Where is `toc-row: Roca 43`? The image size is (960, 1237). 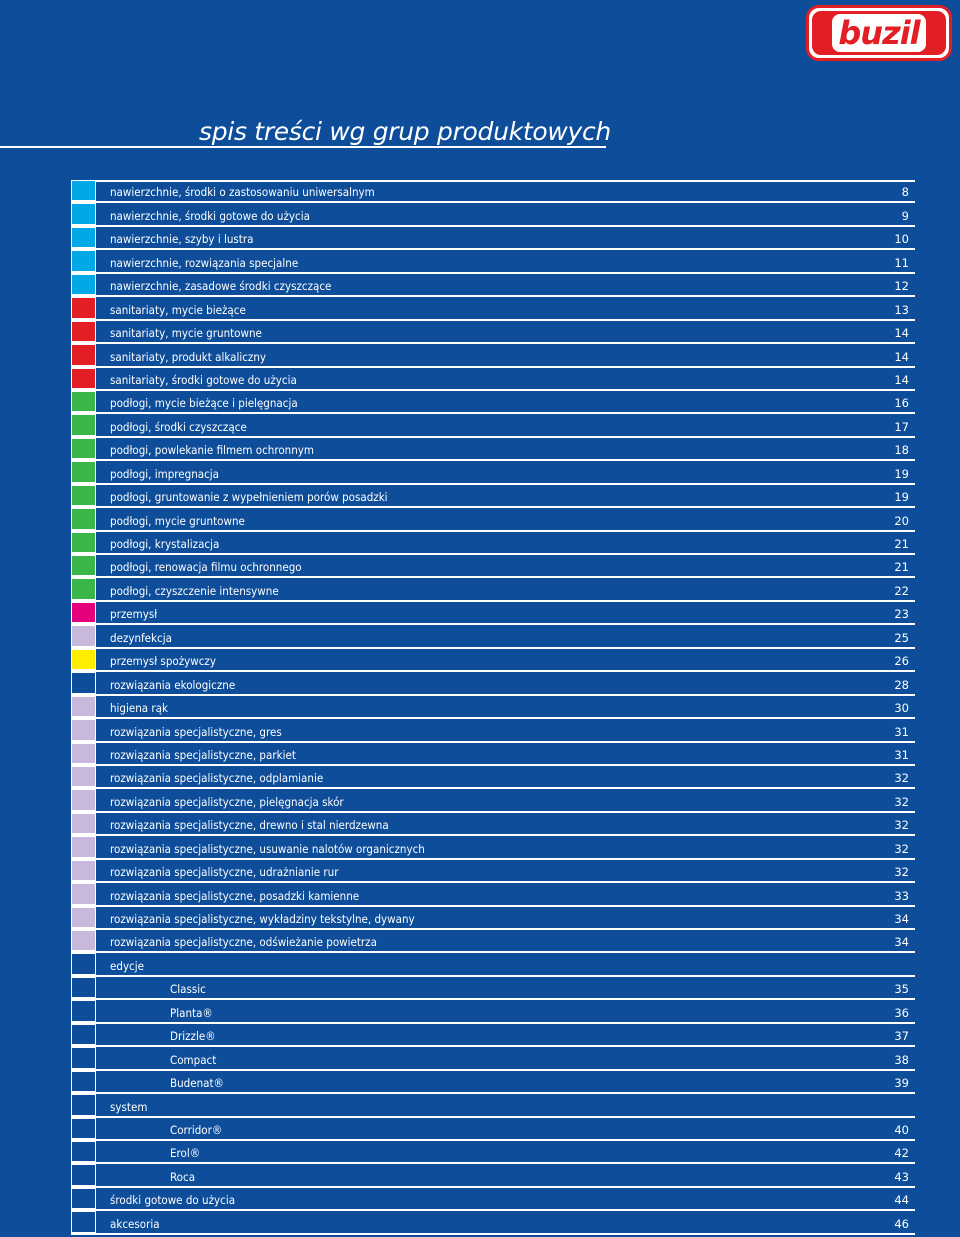 toc-row: Roca 43 is located at coordinates (493, 1176).